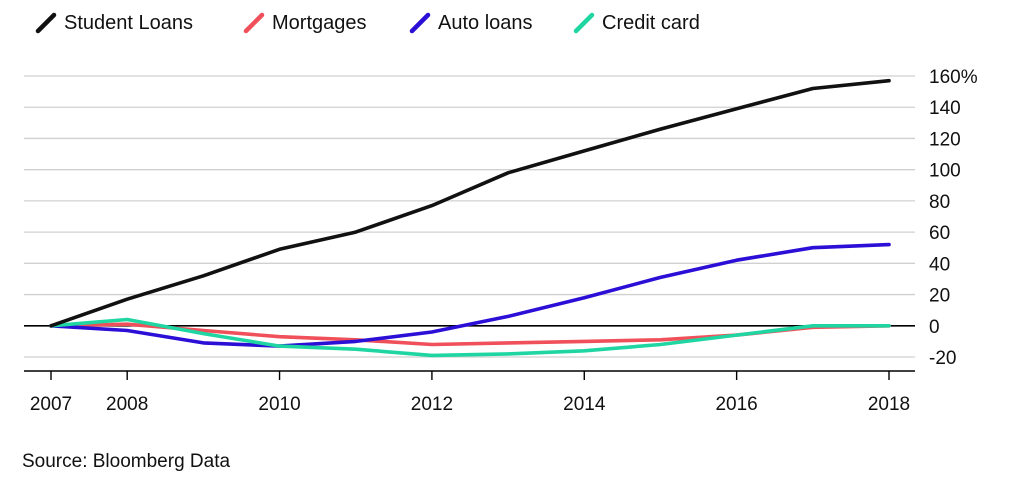  What do you see at coordinates (942, 358) in the screenshot?
I see `y-tick-label: -20` at bounding box center [942, 358].